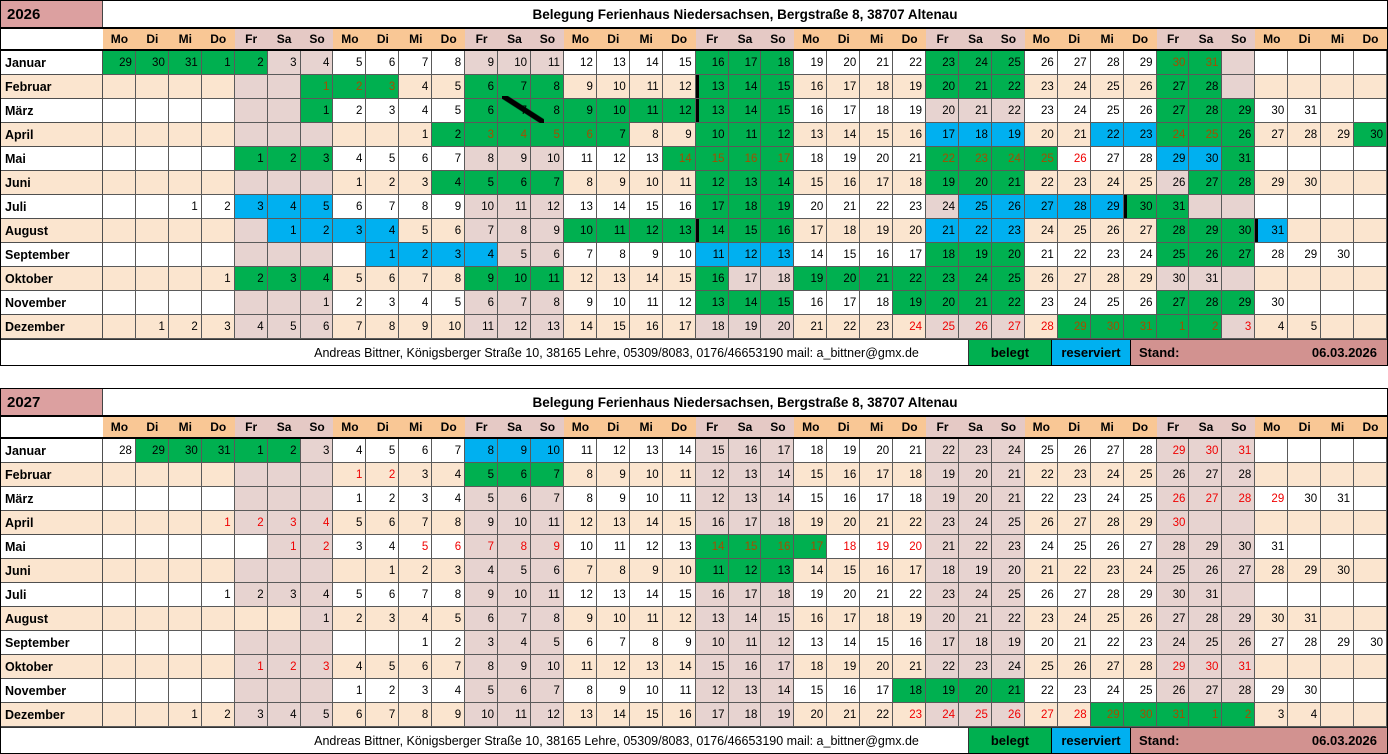 The image size is (1388, 754). Describe the element at coordinates (1239, 691) in the screenshot. I see `day-cell: 28` at that location.